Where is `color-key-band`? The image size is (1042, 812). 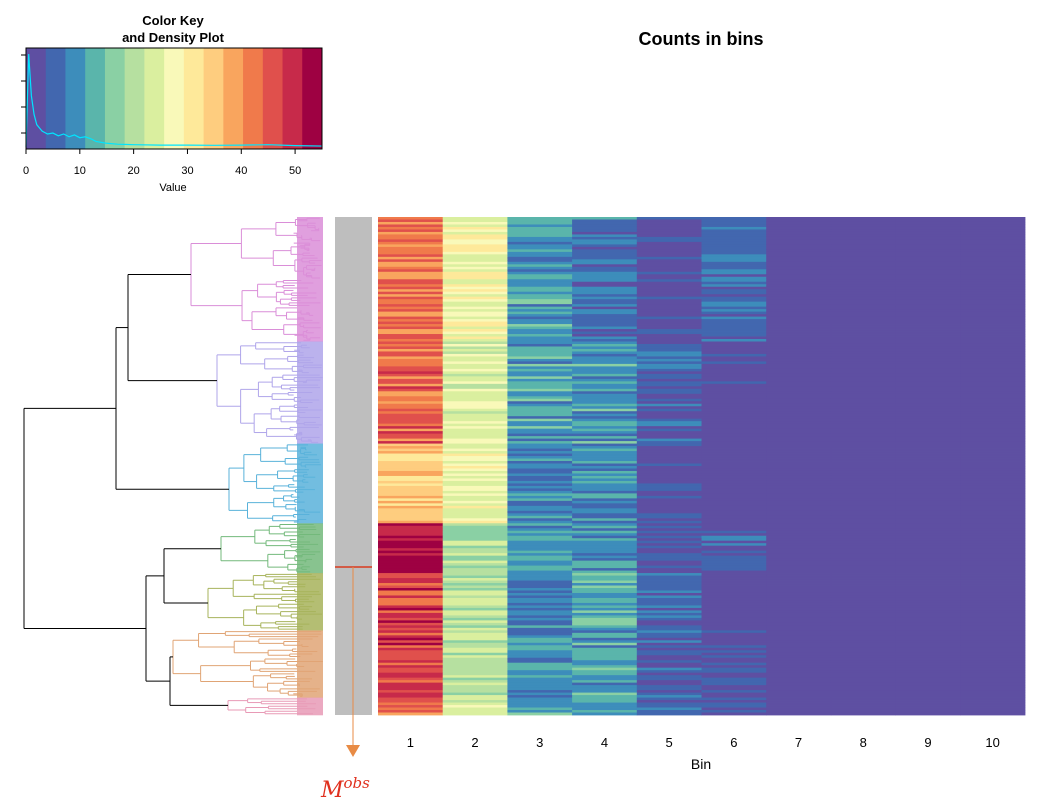 color-key-band is located at coordinates (174, 98).